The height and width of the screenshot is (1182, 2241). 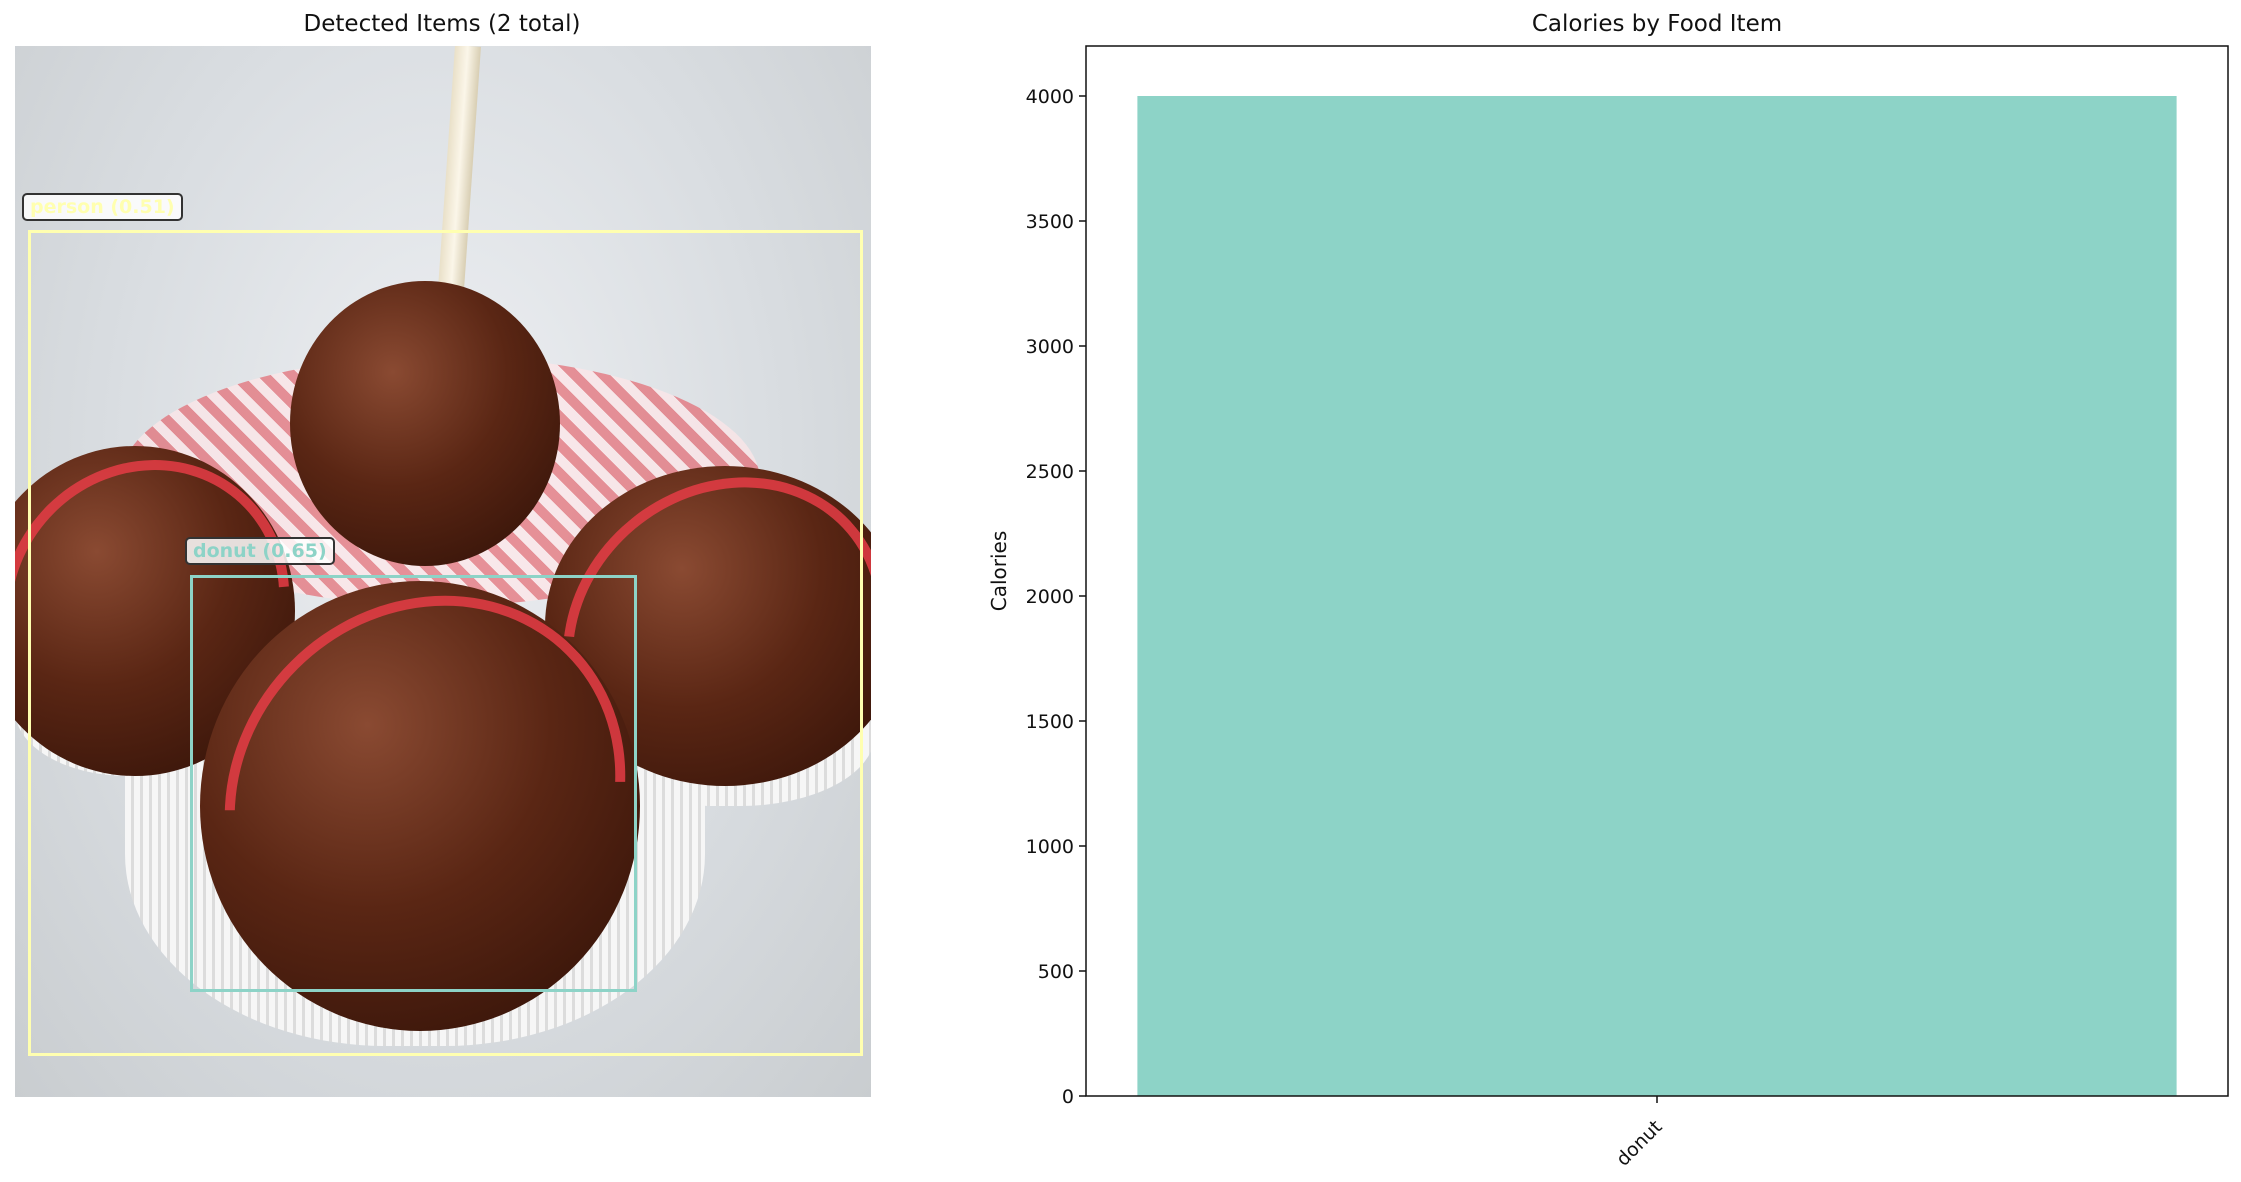 I want to click on bbox-donut, so click(x=413, y=783).